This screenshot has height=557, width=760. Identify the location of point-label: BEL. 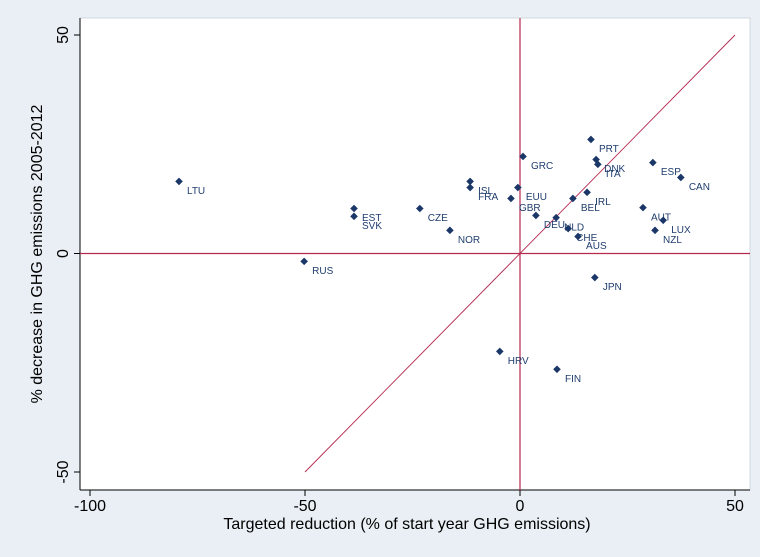
(590, 208).